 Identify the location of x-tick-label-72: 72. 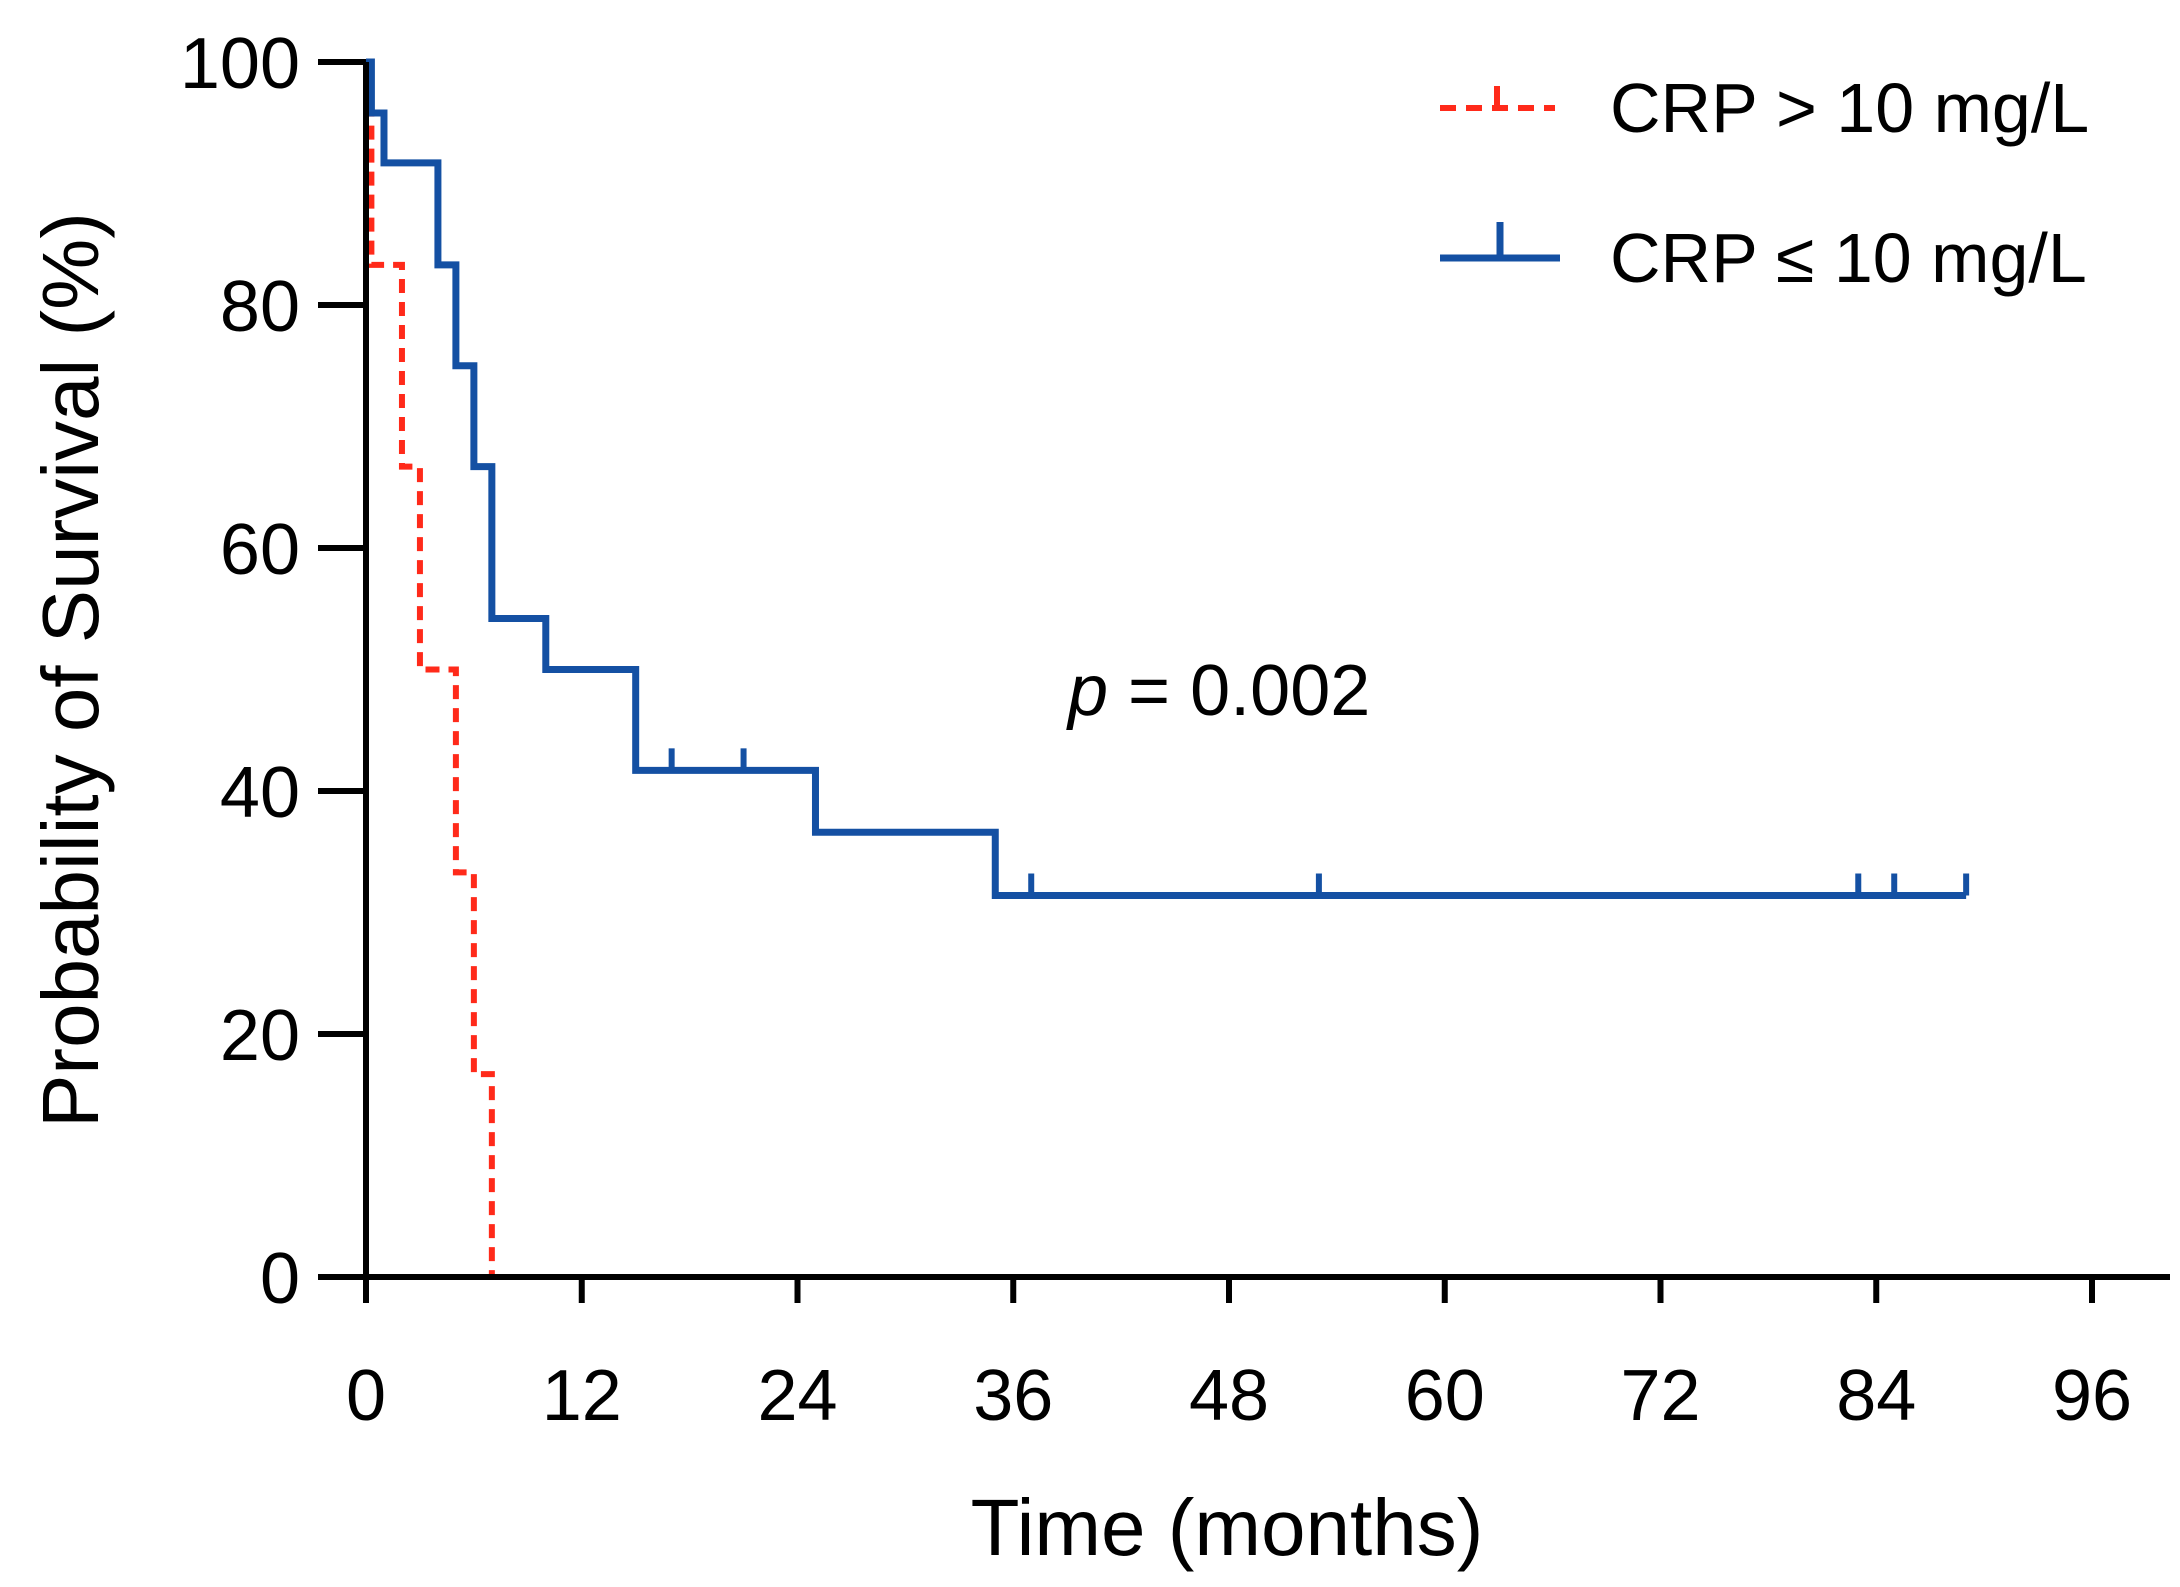
(1660, 1396).